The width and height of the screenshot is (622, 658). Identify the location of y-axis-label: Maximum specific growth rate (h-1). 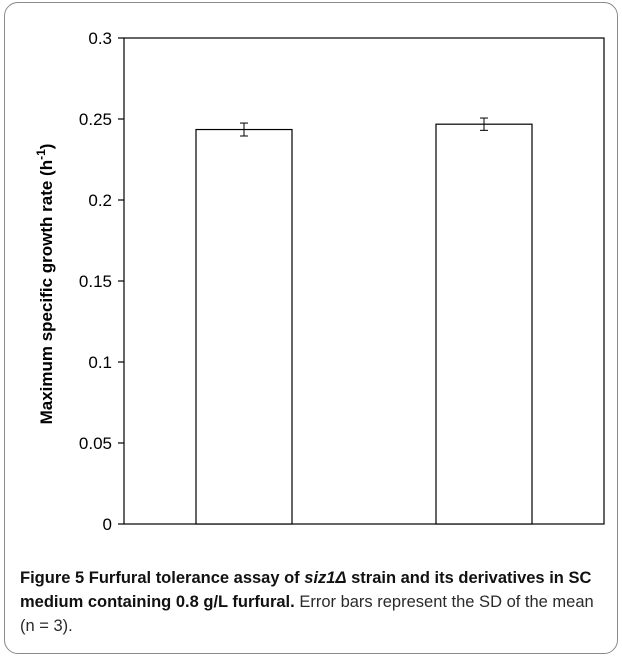
(45, 284).